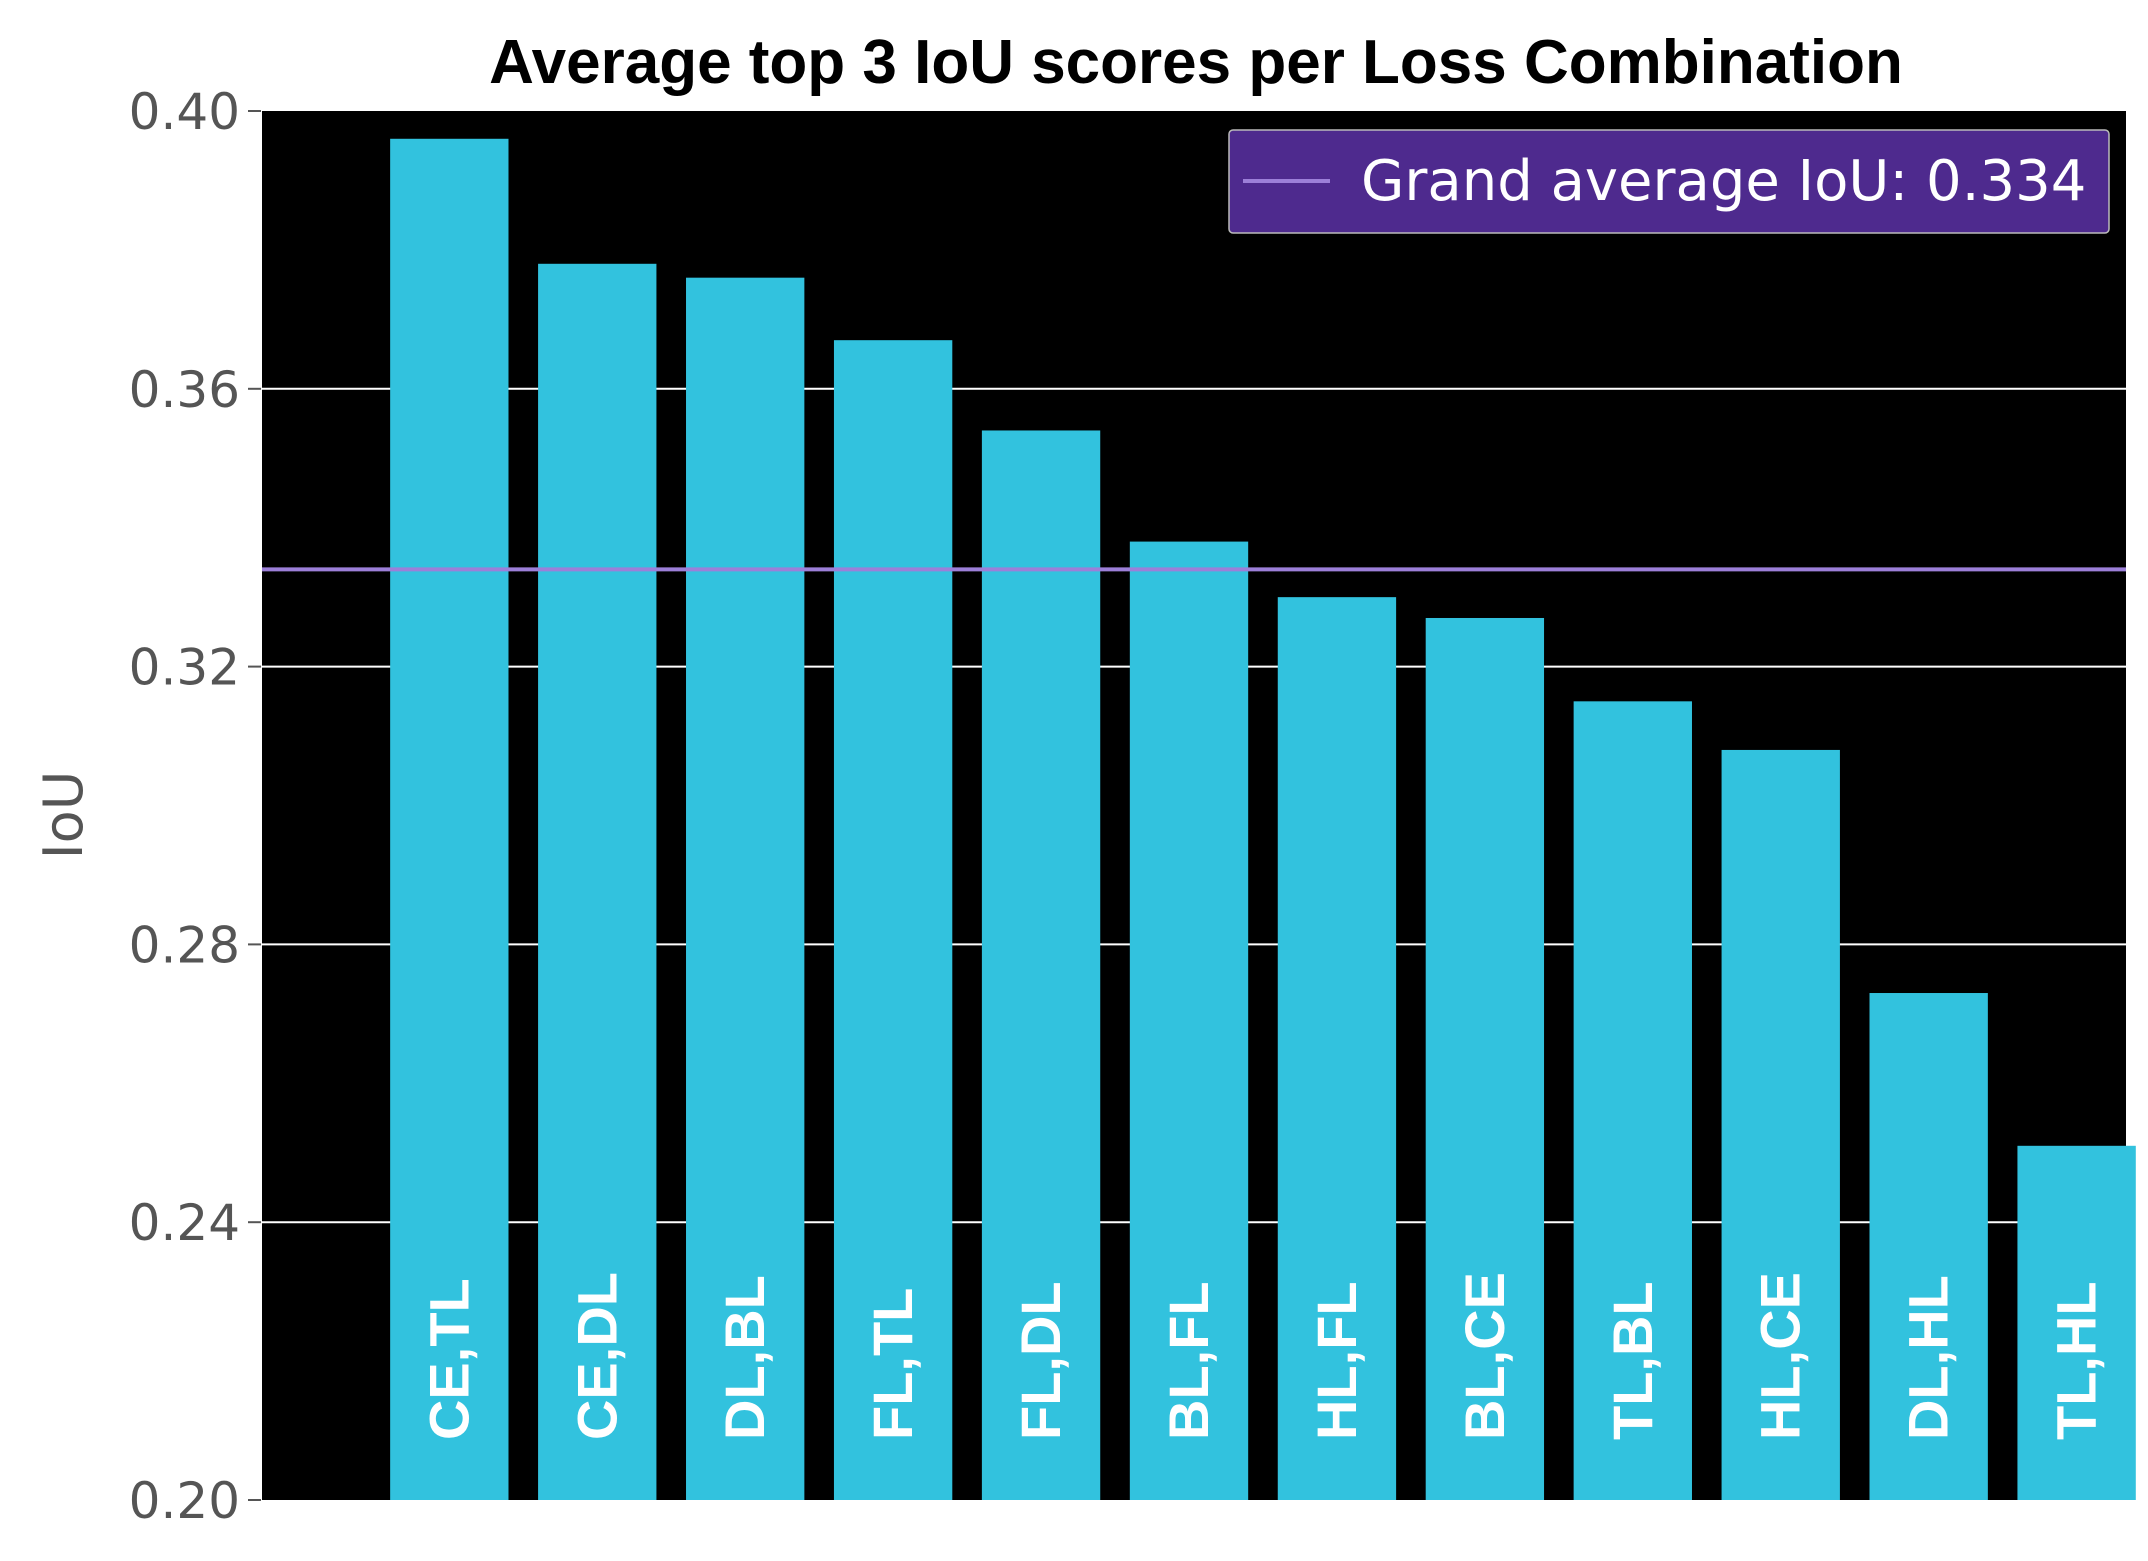 The image size is (2148, 1561). I want to click on bar-label: TL,BL, so click(1632, 1360).